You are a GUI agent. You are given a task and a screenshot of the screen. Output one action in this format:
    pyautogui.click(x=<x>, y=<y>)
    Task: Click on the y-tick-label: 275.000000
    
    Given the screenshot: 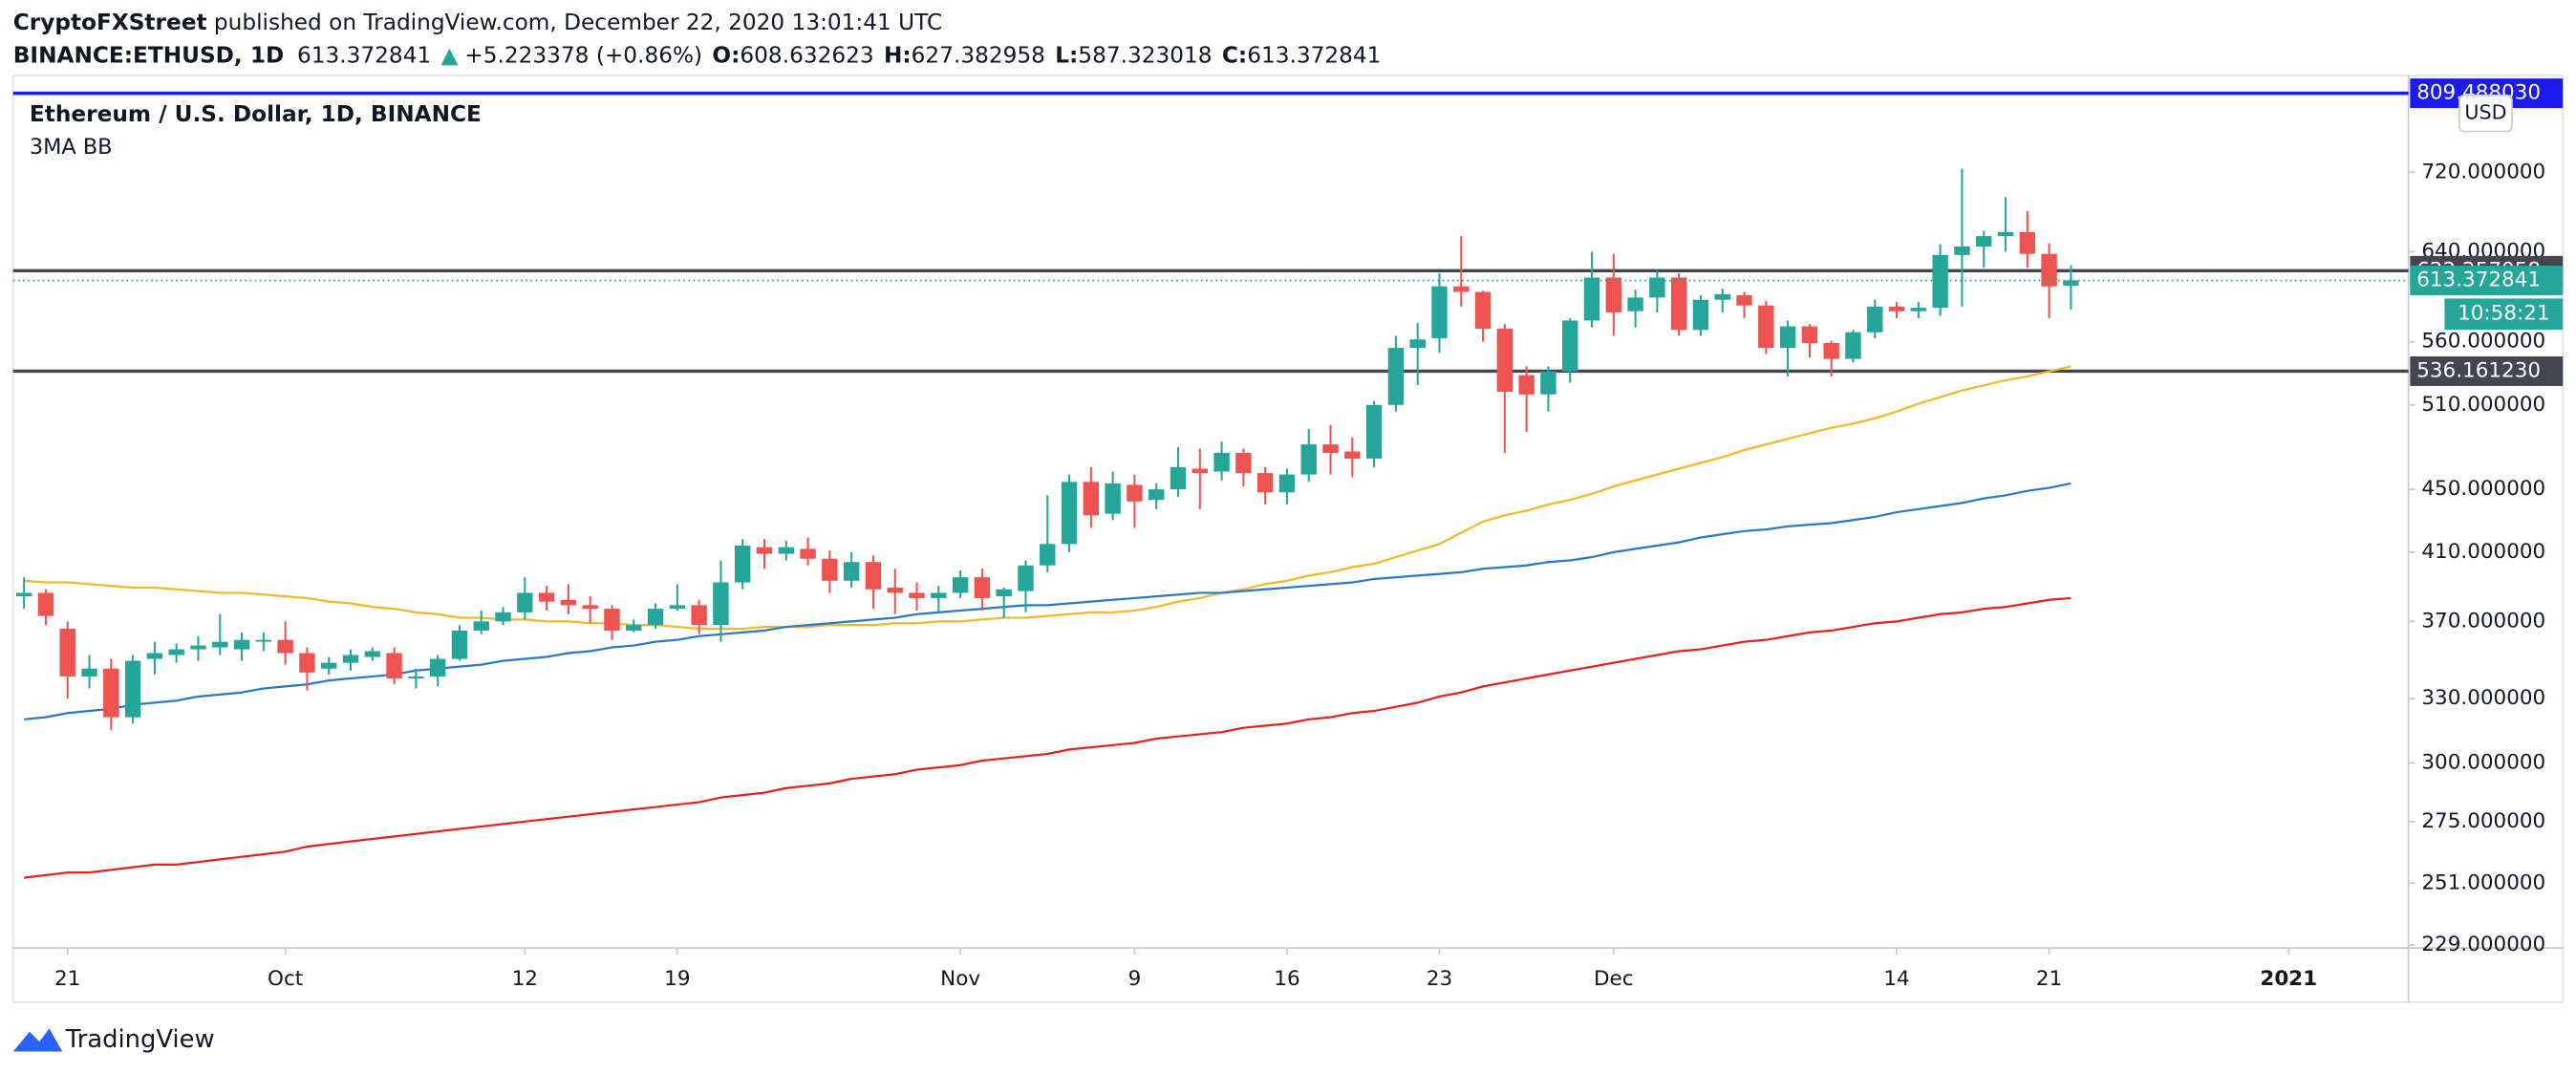 What is the action you would take?
    pyautogui.click(x=2483, y=821)
    